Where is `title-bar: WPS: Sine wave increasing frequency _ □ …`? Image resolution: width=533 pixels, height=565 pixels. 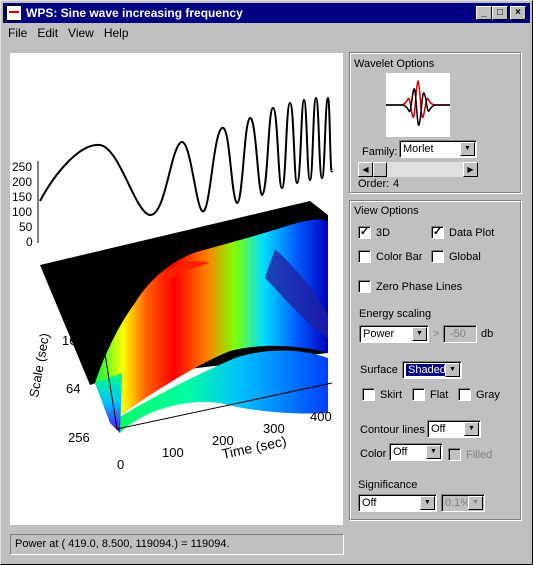 title-bar: WPS: Sine wave increasing frequency _ □ … is located at coordinates (266, 13).